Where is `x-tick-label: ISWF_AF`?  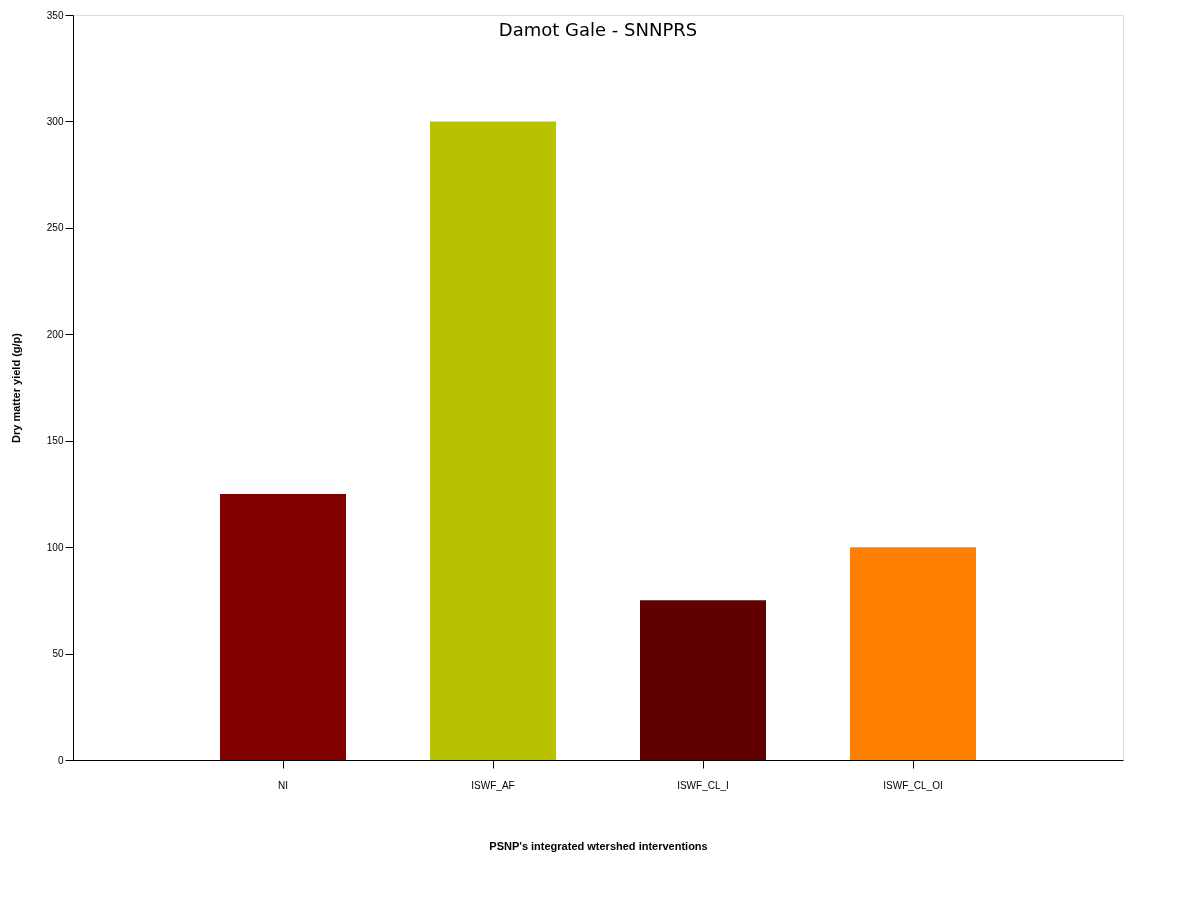 x-tick-label: ISWF_AF is located at coordinates (493, 785).